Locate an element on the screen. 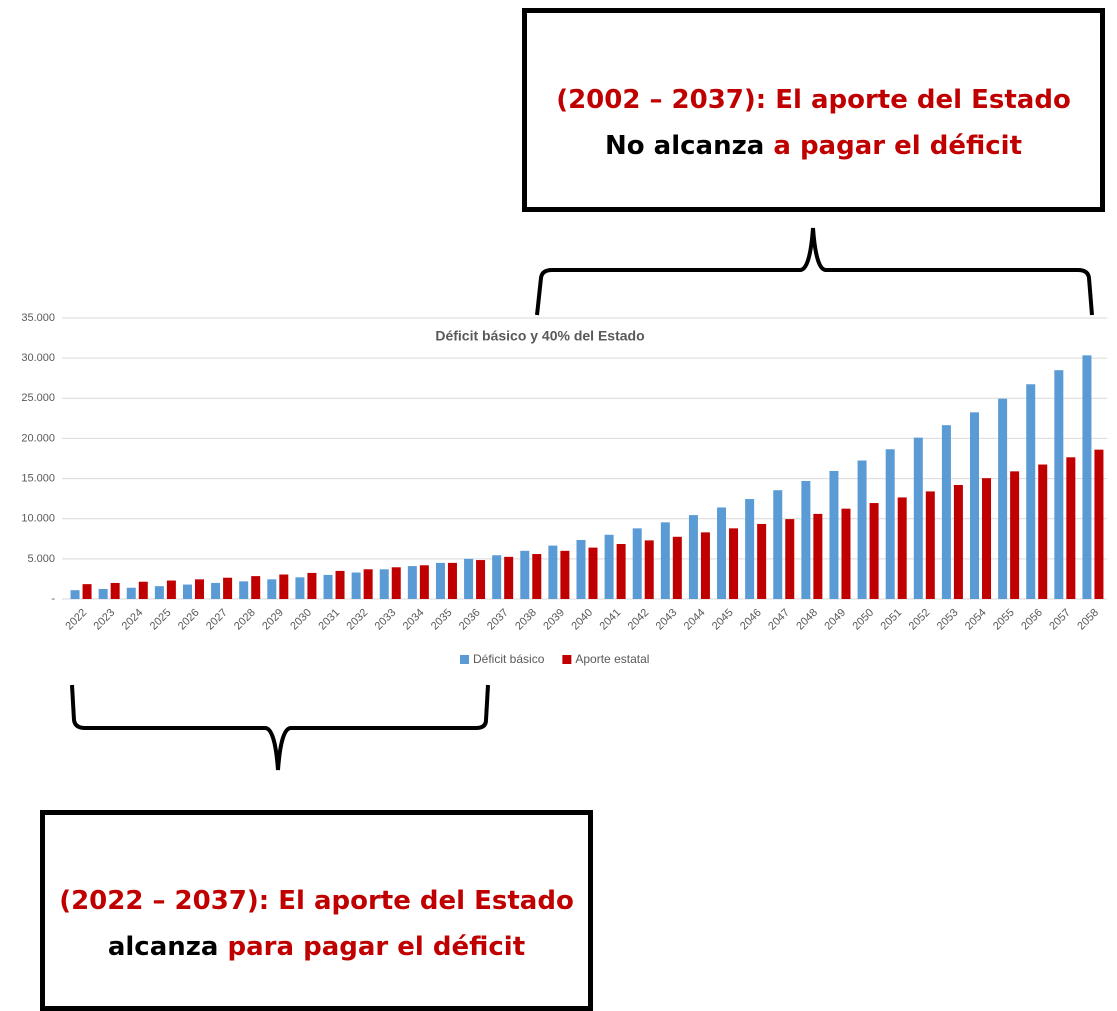 The width and height of the screenshot is (1117, 1011). x-tick-label: 2040 is located at coordinates (582, 620).